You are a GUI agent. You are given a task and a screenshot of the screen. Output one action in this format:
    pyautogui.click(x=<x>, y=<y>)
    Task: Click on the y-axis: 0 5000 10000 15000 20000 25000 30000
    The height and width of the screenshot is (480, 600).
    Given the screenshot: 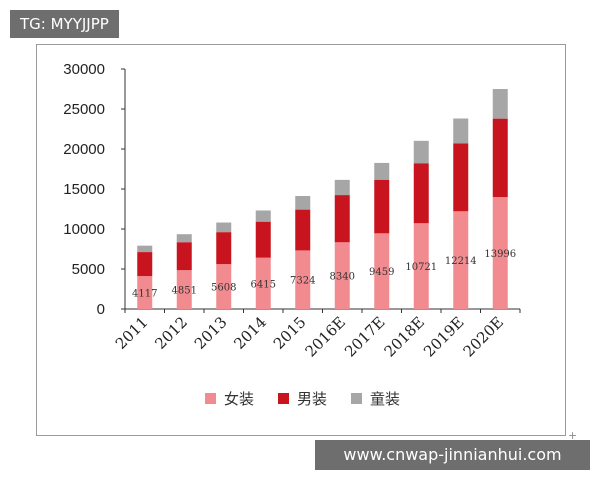 What is the action you would take?
    pyautogui.click(x=94, y=189)
    